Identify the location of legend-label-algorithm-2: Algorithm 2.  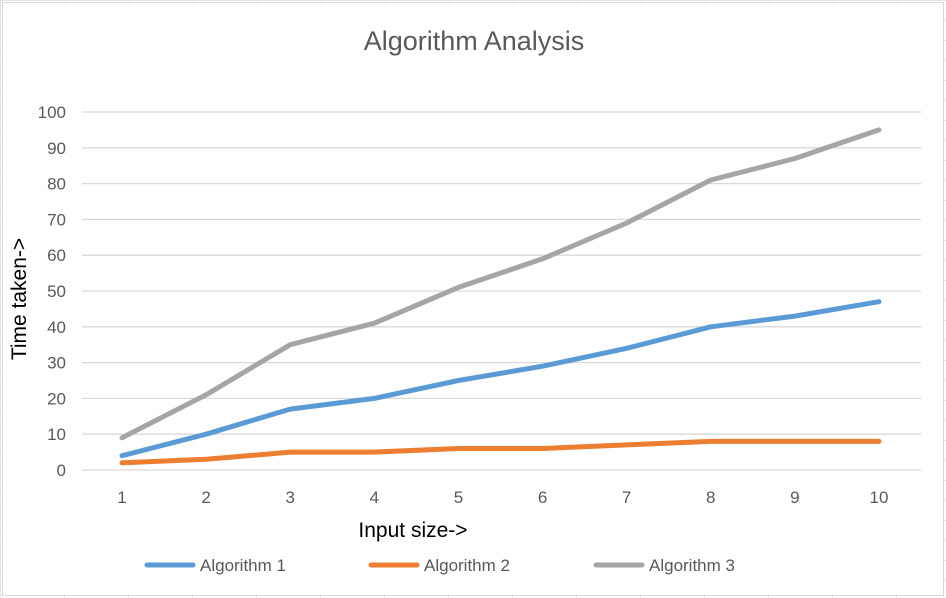
(467, 565).